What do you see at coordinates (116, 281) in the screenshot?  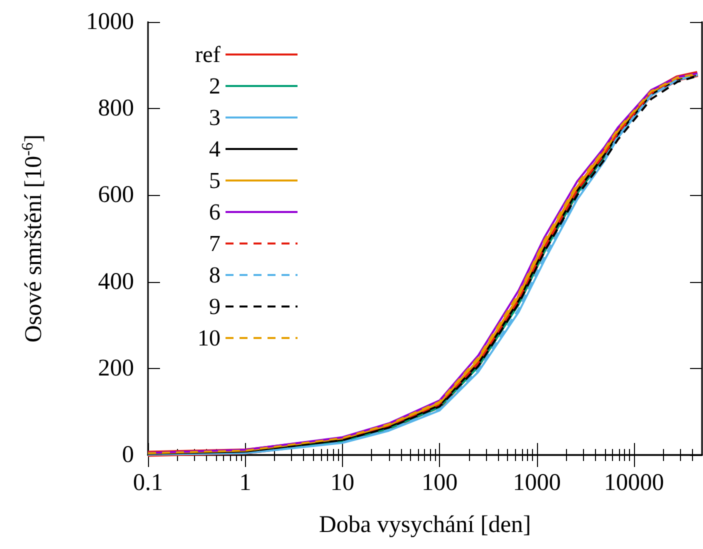 I see `y-tick-label: 400` at bounding box center [116, 281].